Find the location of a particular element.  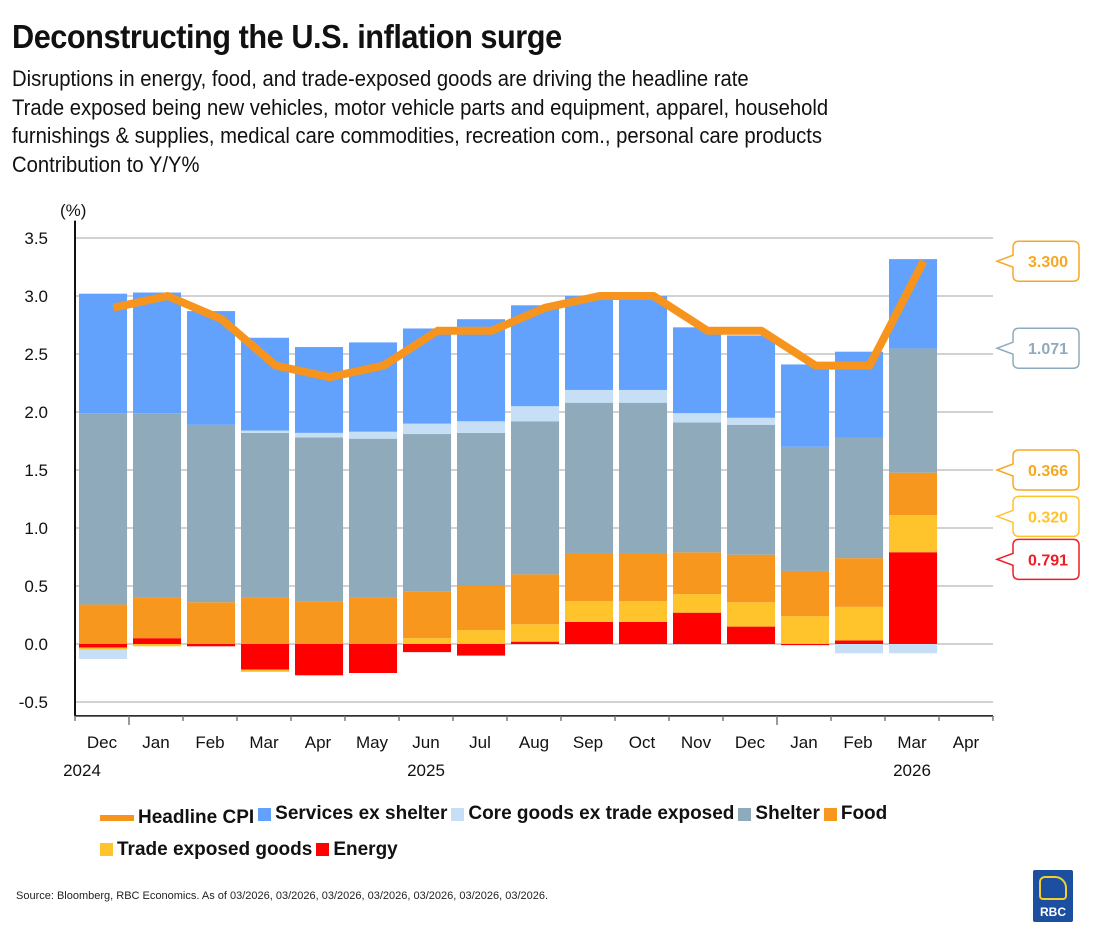

x-tick-label: Jun is located at coordinates (425, 742).